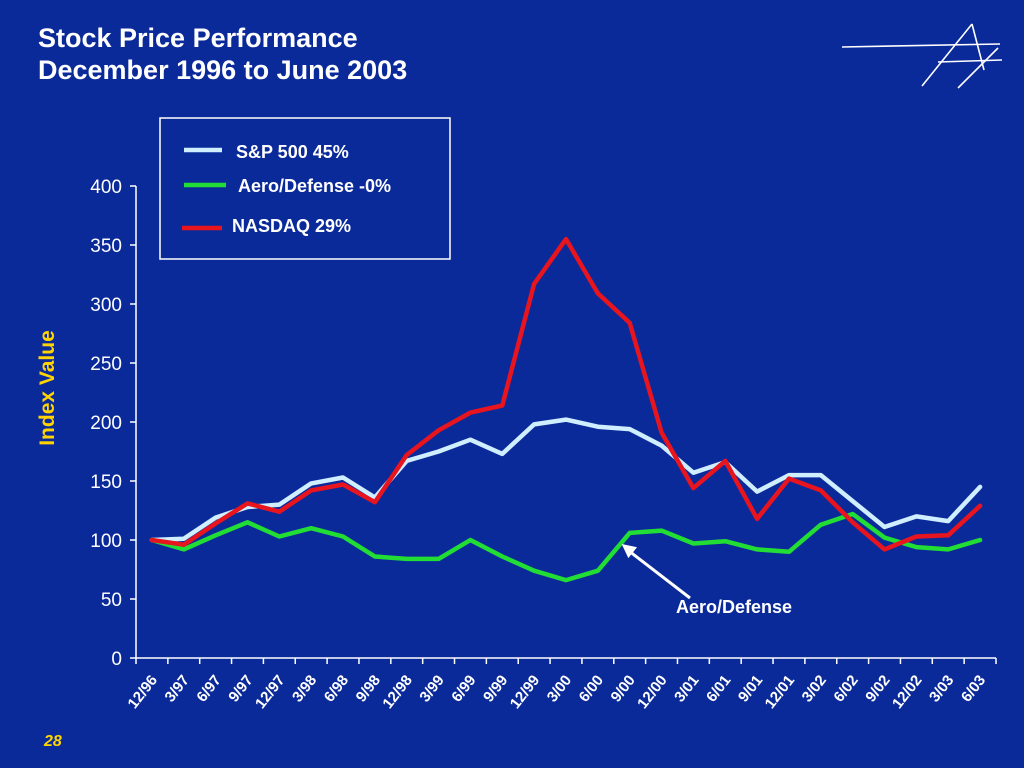  I want to click on x-tick-label: 6/03, so click(973, 688).